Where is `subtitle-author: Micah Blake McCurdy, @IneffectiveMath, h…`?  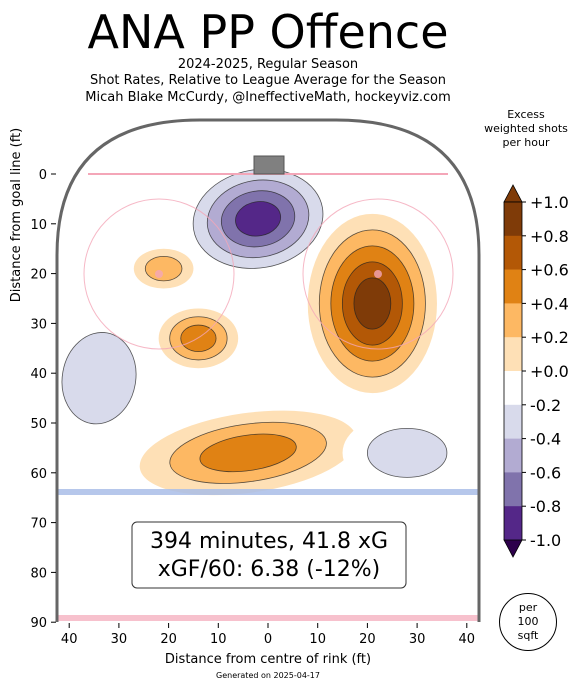
subtitle-author: Micah Blake McCurdy, @IneffectiveMath, h… is located at coordinates (268, 97).